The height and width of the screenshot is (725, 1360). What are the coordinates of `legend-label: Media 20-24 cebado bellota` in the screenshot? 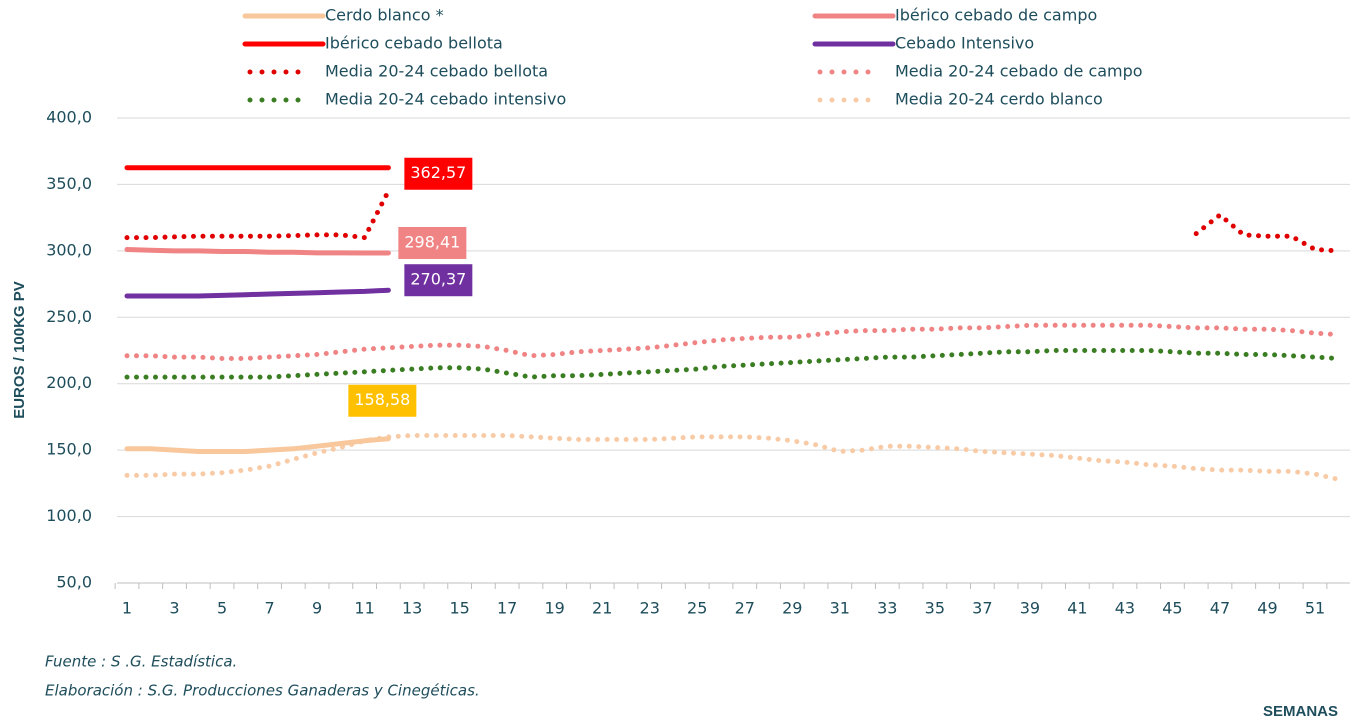 It's located at (436, 71).